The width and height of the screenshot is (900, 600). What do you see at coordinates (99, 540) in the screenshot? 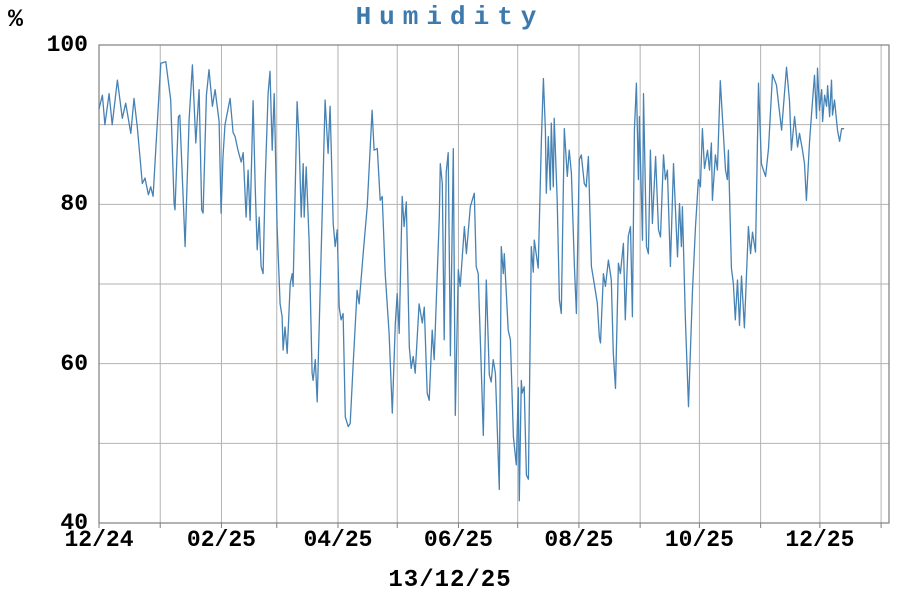
I see `x-axis-tick-label: 12/24` at bounding box center [99, 540].